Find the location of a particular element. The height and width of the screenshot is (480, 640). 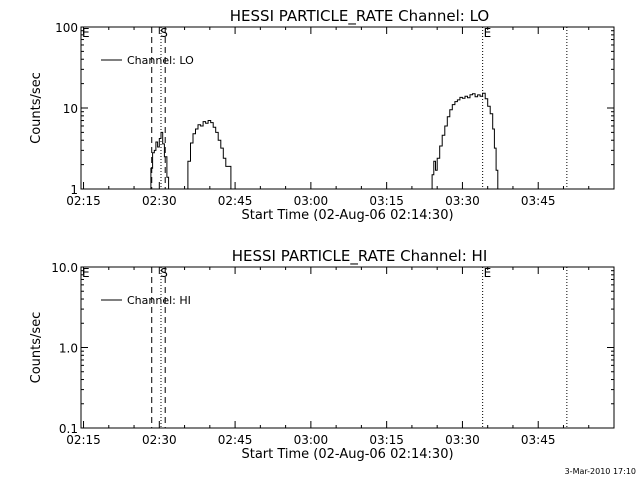

footer-stamp: 3-Mar-2010 17:10 is located at coordinates (600, 471).